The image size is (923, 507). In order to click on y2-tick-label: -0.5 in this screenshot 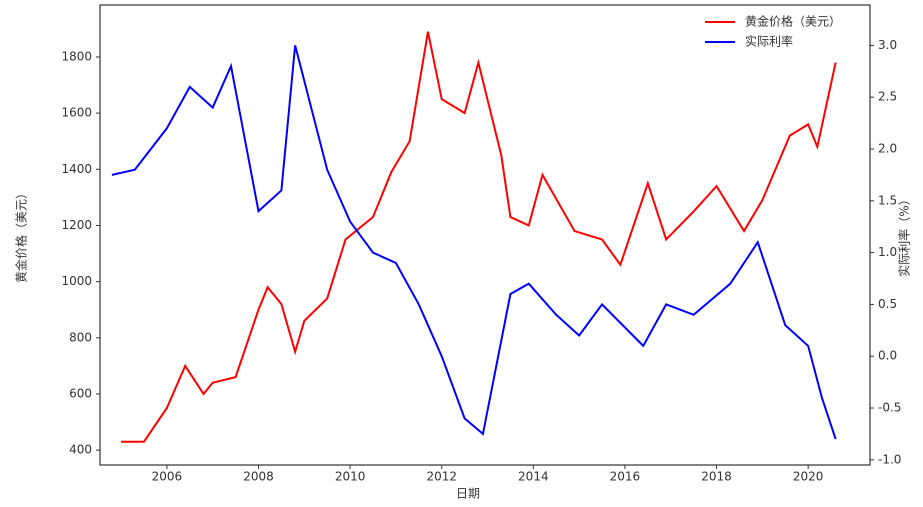, I will do `click(889, 408)`.